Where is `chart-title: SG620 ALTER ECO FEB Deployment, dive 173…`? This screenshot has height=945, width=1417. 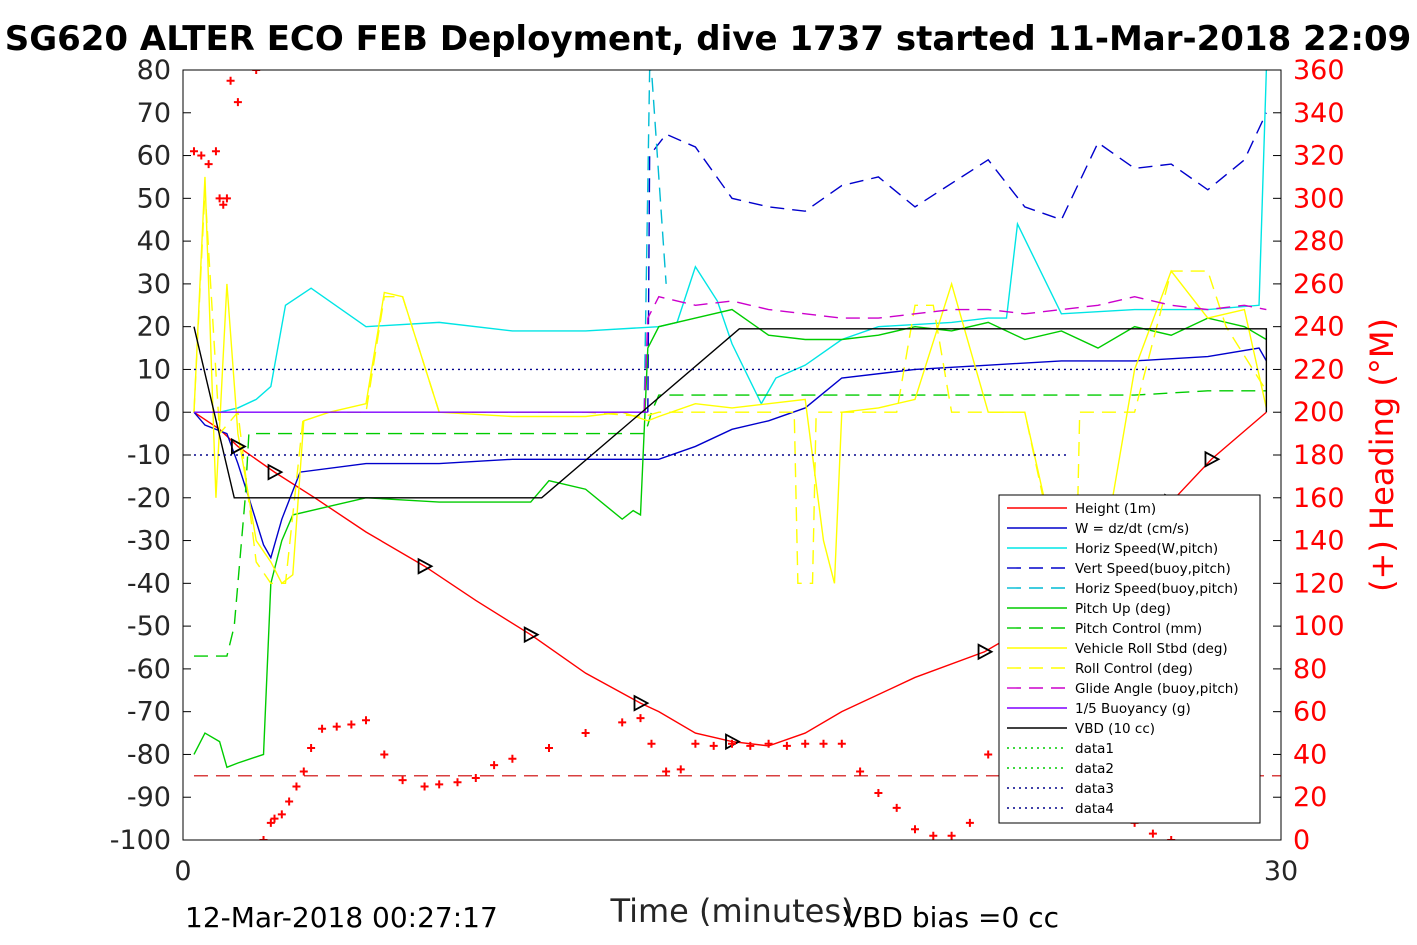
chart-title: SG620 ALTER ECO FEB Deployment, dive 173… is located at coordinates (708, 39).